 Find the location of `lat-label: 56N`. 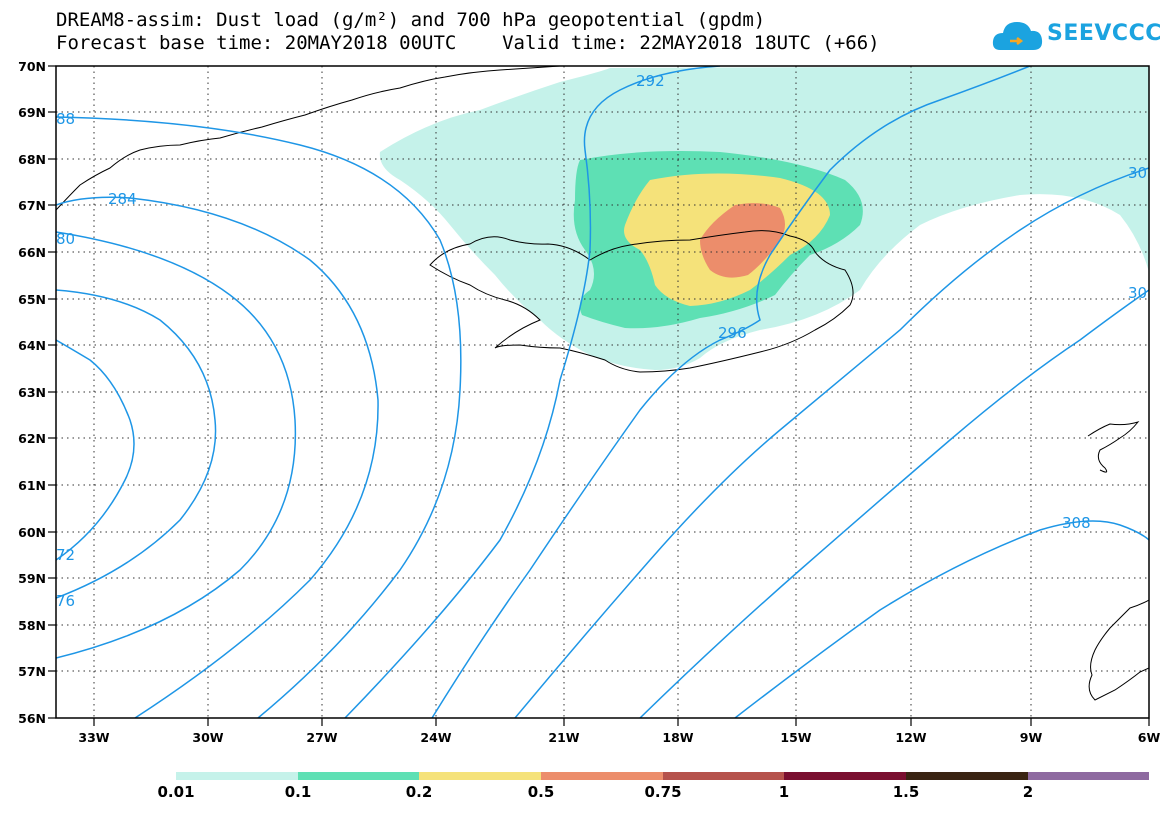

lat-label: 56N is located at coordinates (32, 718).